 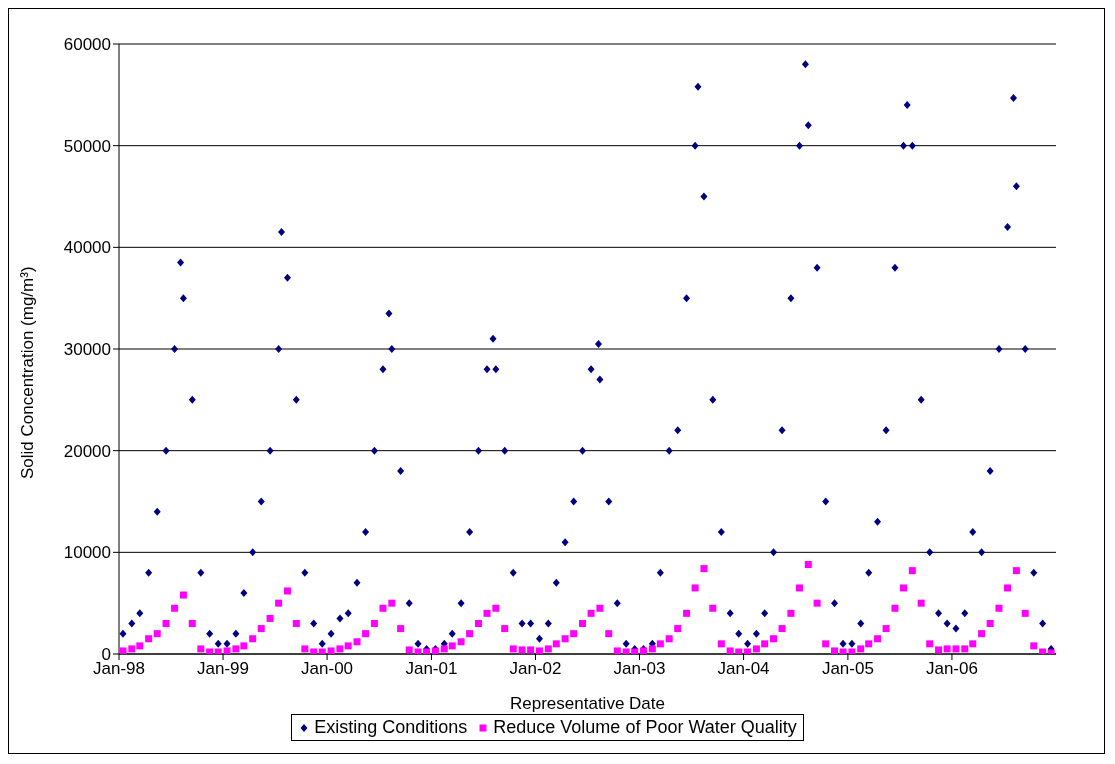 What do you see at coordinates (87, 350) in the screenshot?
I see `y-tick-label: 30000` at bounding box center [87, 350].